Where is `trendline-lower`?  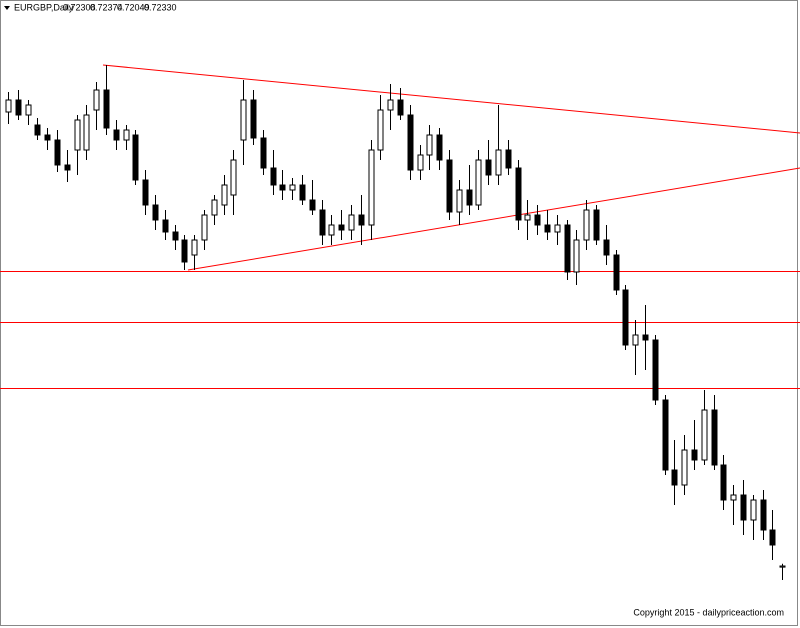 trendline-lower is located at coordinates (493, 219).